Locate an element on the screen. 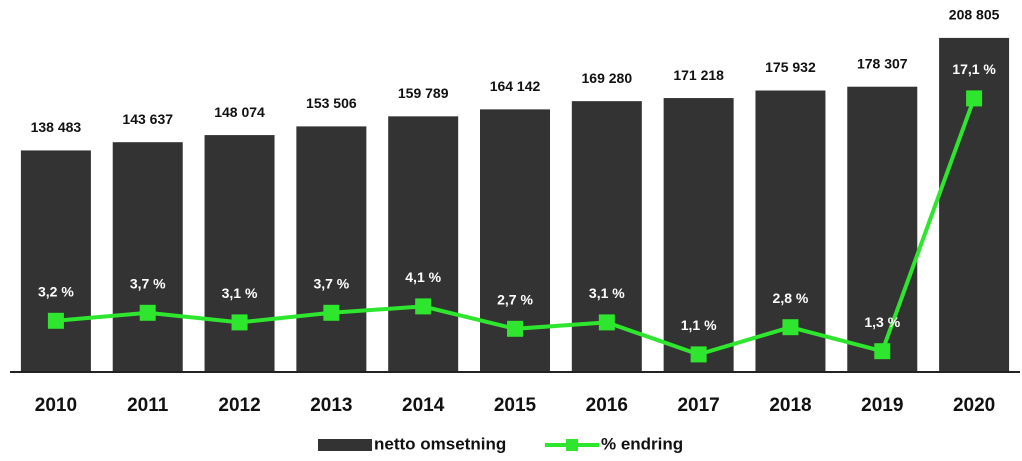 The height and width of the screenshot is (461, 1022). line-value-label: 1,3 % is located at coordinates (882, 322).